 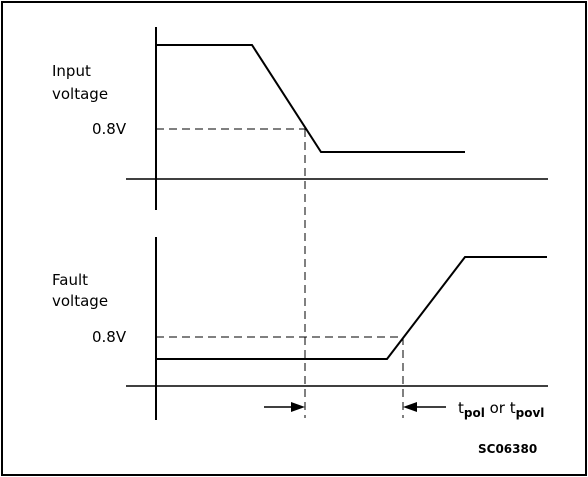 I want to click on timing-t2-sub: povl, so click(x=530, y=413).